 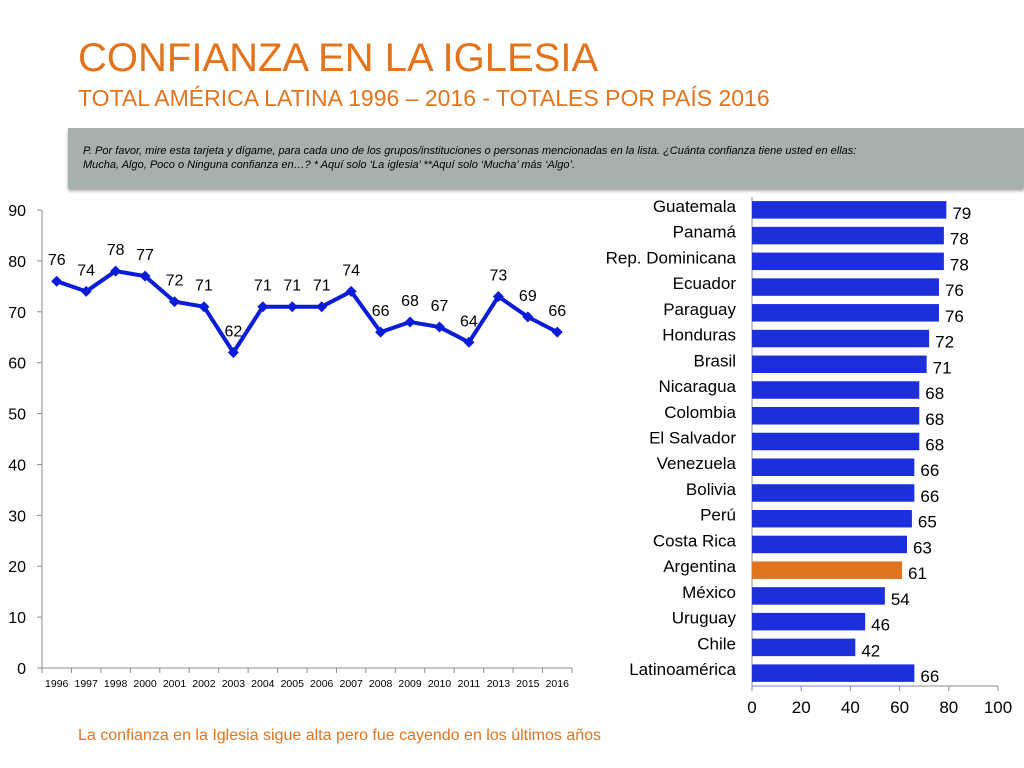 What do you see at coordinates (17, 211) in the screenshot?
I see `y-tick-label: 90` at bounding box center [17, 211].